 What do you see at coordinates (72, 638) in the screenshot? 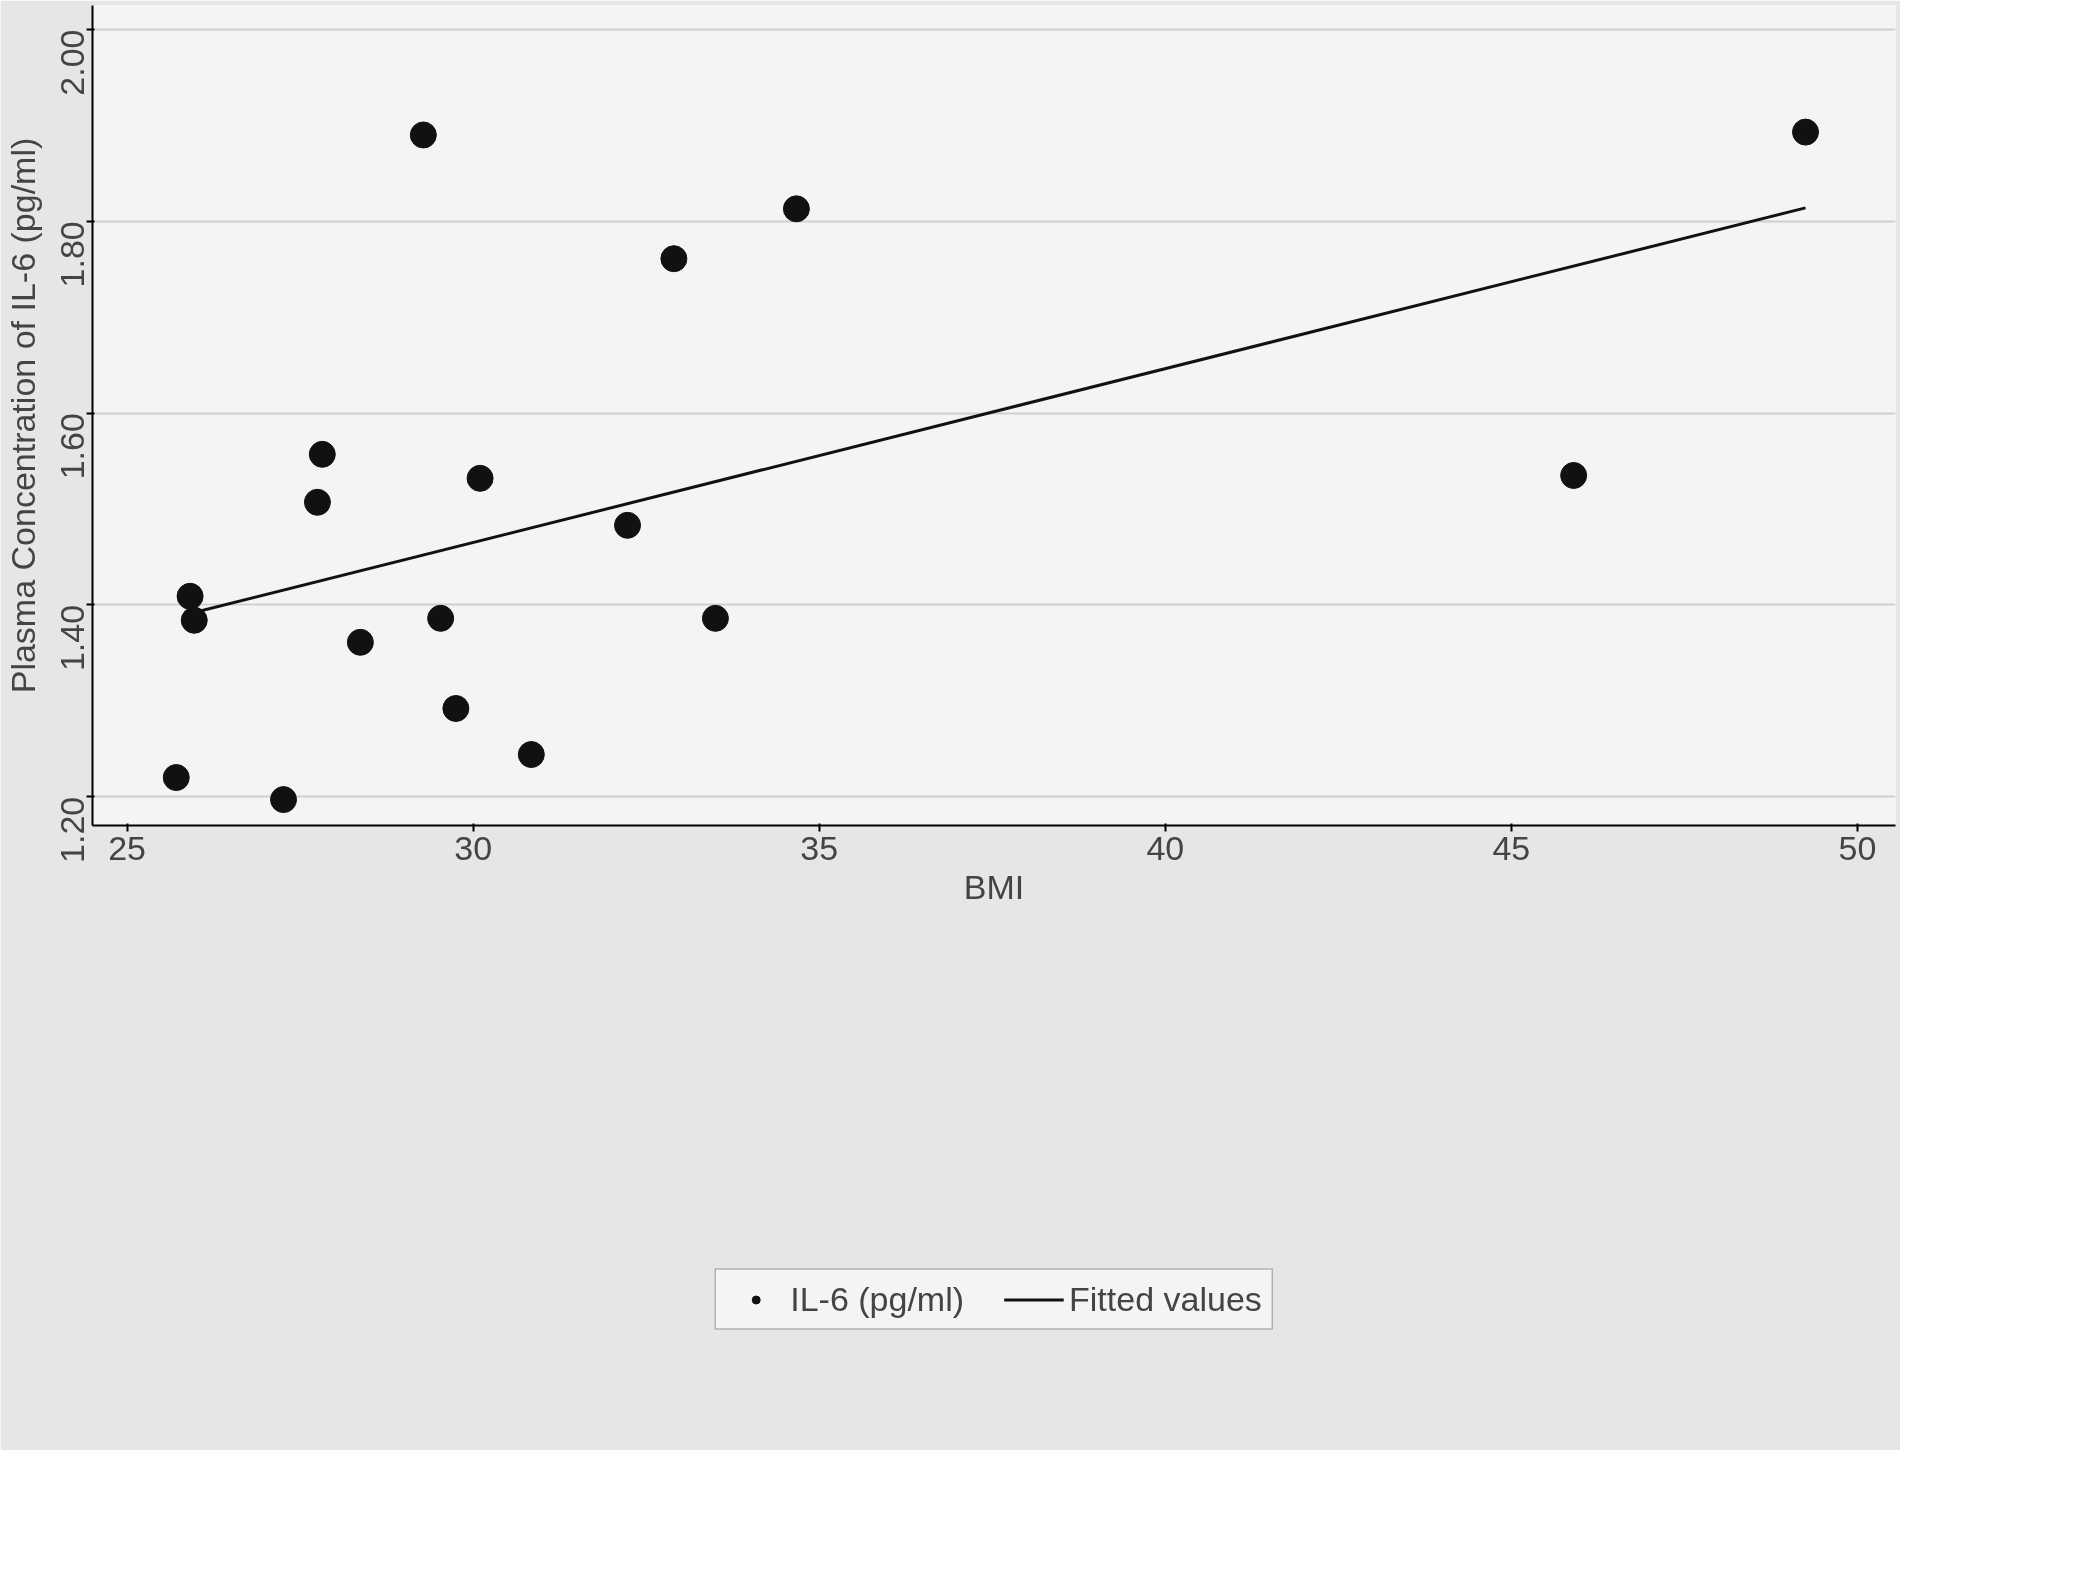
I see `y-tick-label: 1.40` at bounding box center [72, 638].